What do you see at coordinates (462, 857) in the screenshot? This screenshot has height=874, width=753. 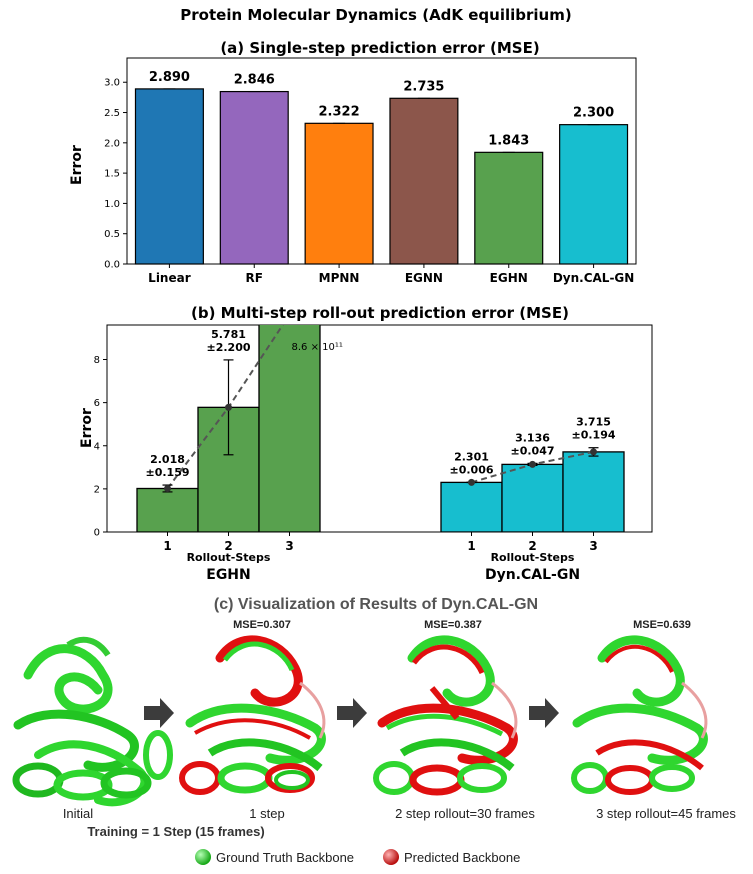 I see `legend-predicted-label: Predicted Backbone` at bounding box center [462, 857].